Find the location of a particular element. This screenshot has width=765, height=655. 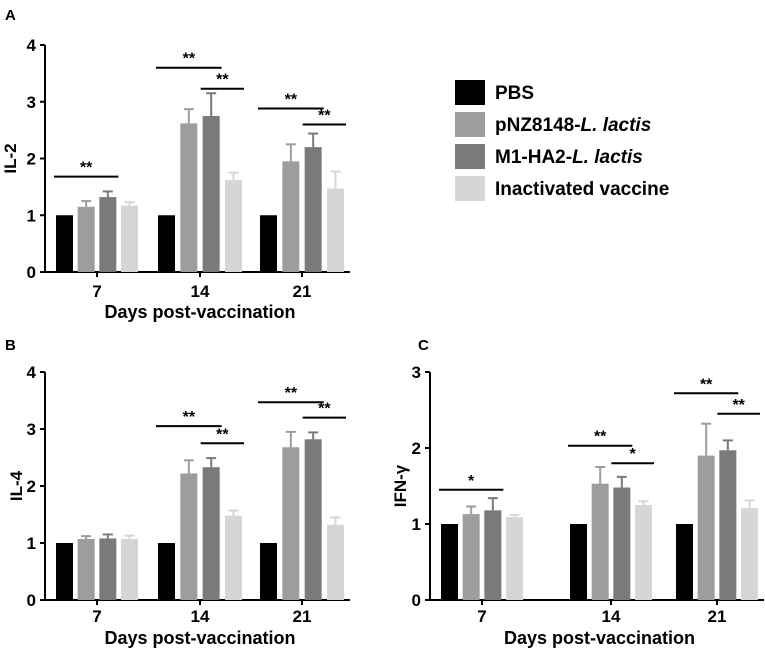

panel-label: C is located at coordinates (423, 345).